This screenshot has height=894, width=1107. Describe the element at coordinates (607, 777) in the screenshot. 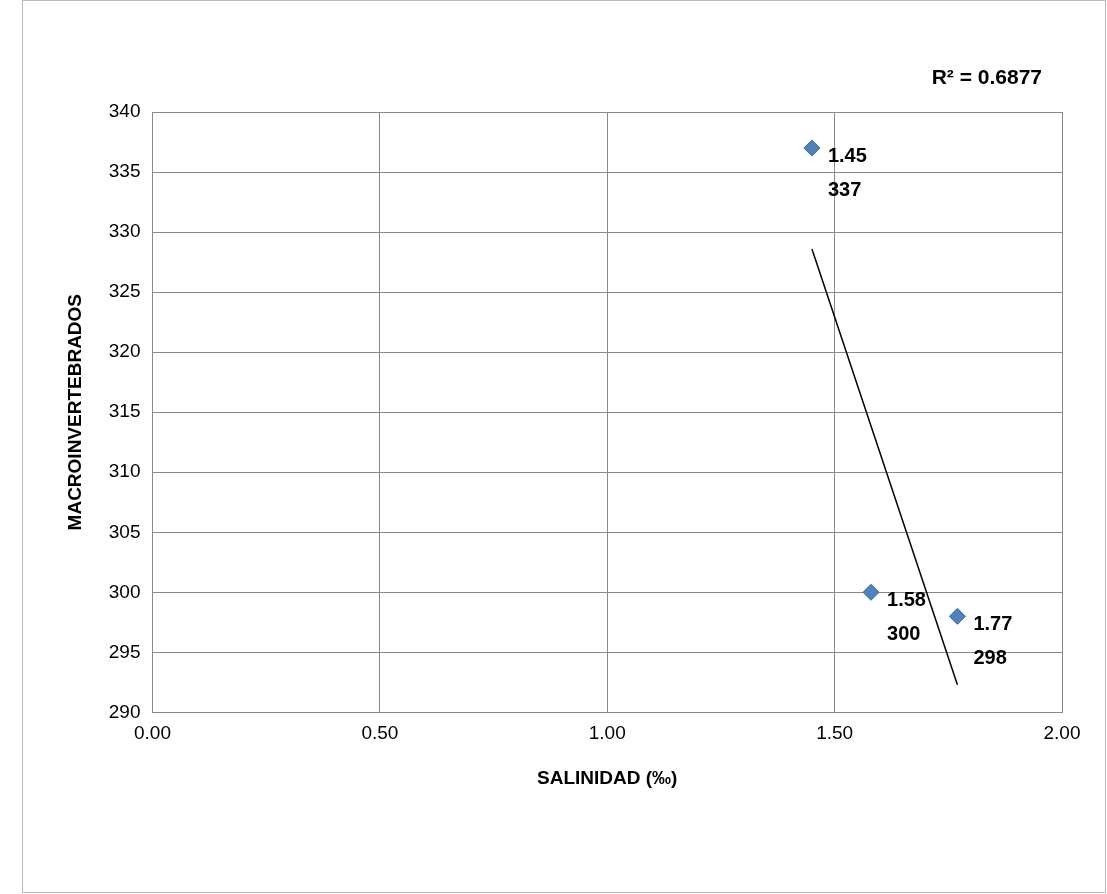

I see `x-axis-title: SALINIDAD (‰)` at that location.